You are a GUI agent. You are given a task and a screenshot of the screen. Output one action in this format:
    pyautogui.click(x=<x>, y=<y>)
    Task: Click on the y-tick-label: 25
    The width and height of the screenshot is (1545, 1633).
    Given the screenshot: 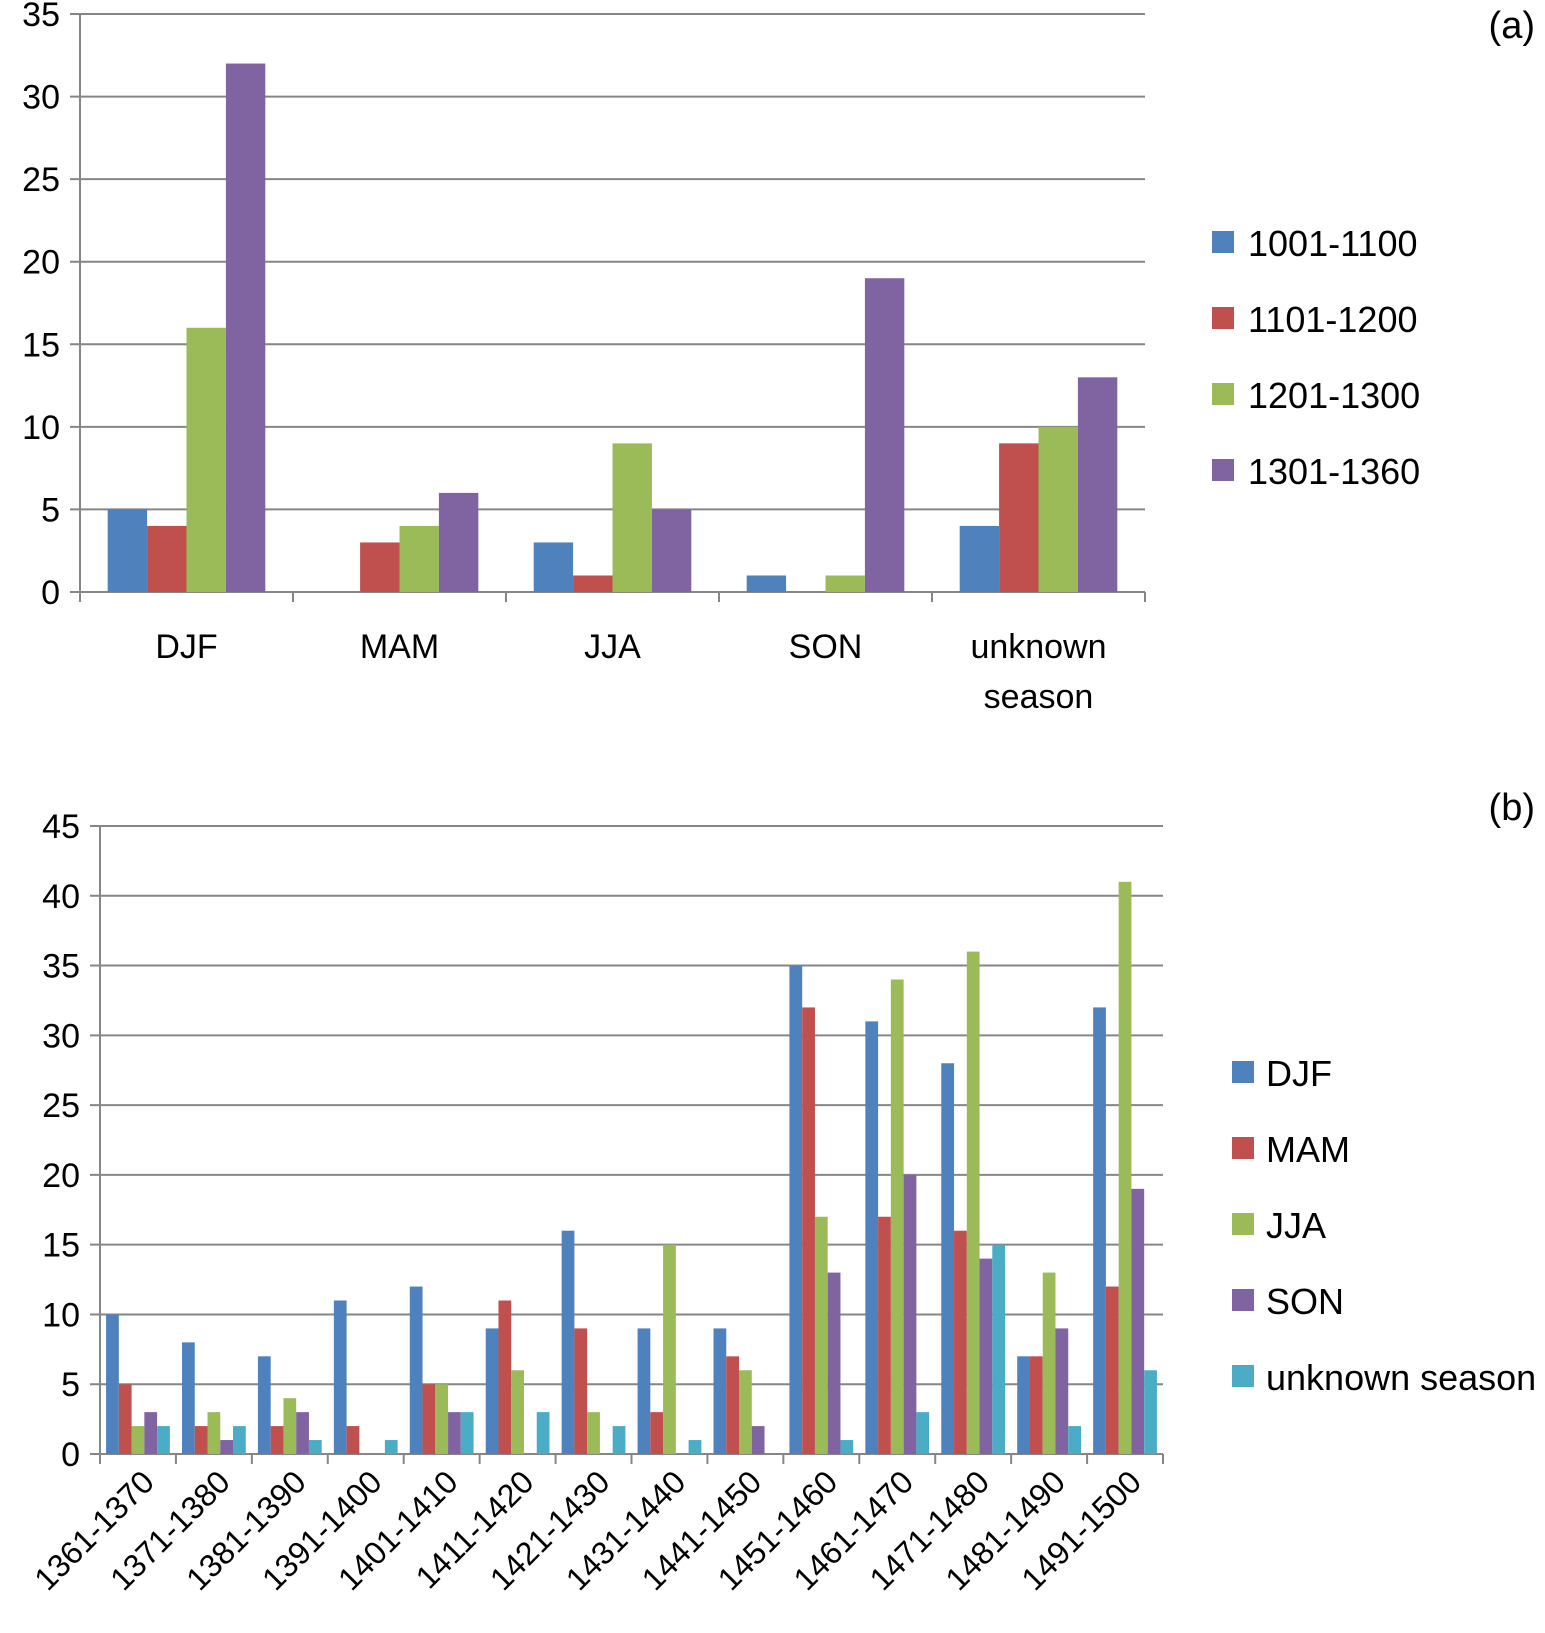 What is the action you would take?
    pyautogui.click(x=41, y=180)
    